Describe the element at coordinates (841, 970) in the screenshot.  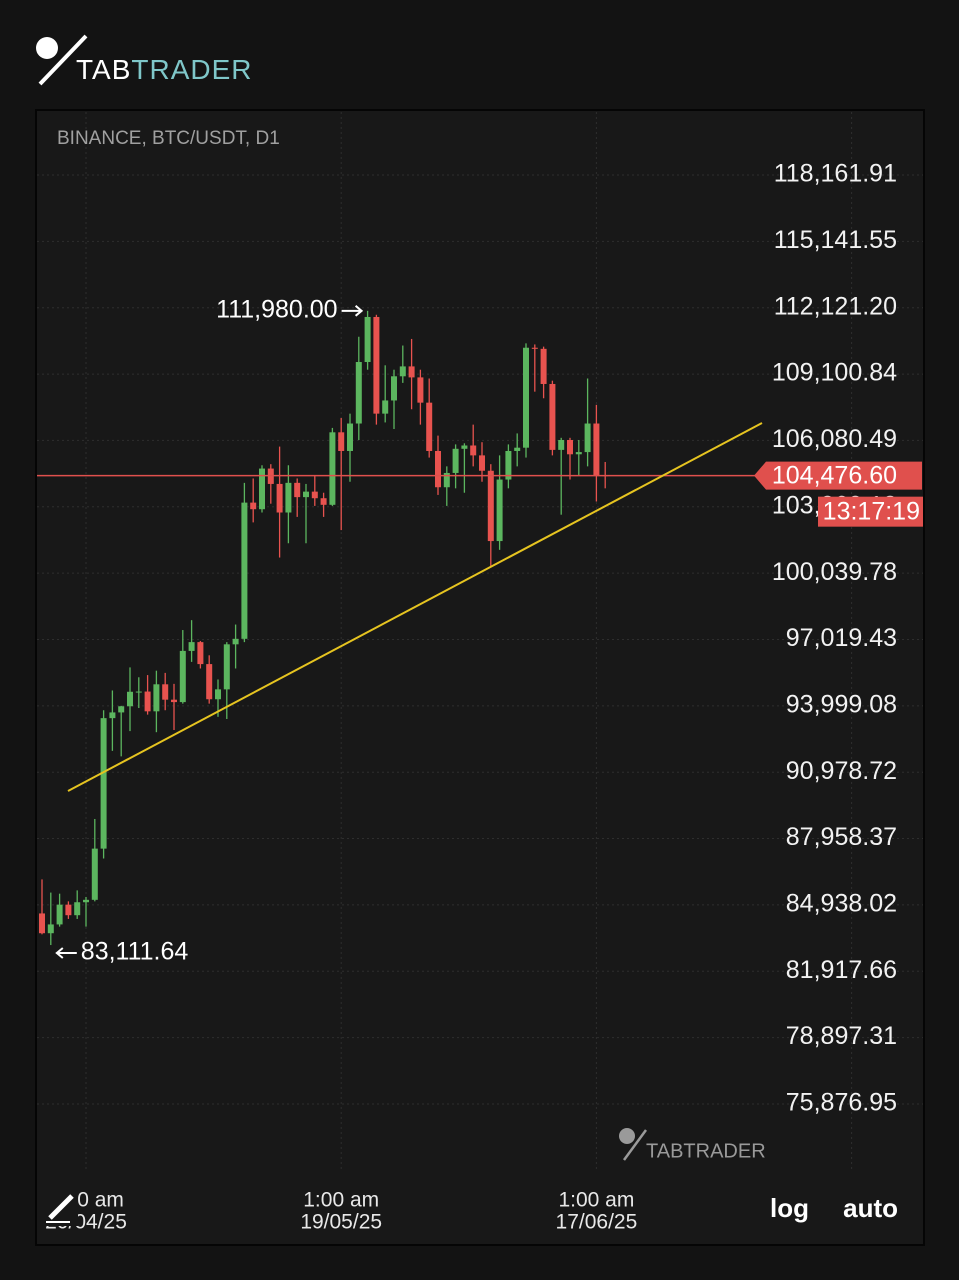
I see `y-tick-label: 81,917.66` at that location.